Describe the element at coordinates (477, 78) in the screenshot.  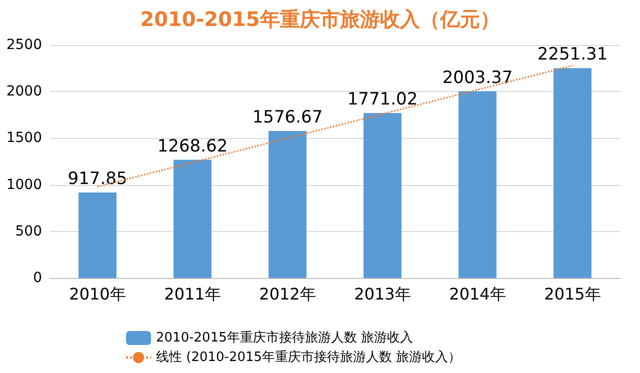
I see `data-label: 2003.37` at that location.